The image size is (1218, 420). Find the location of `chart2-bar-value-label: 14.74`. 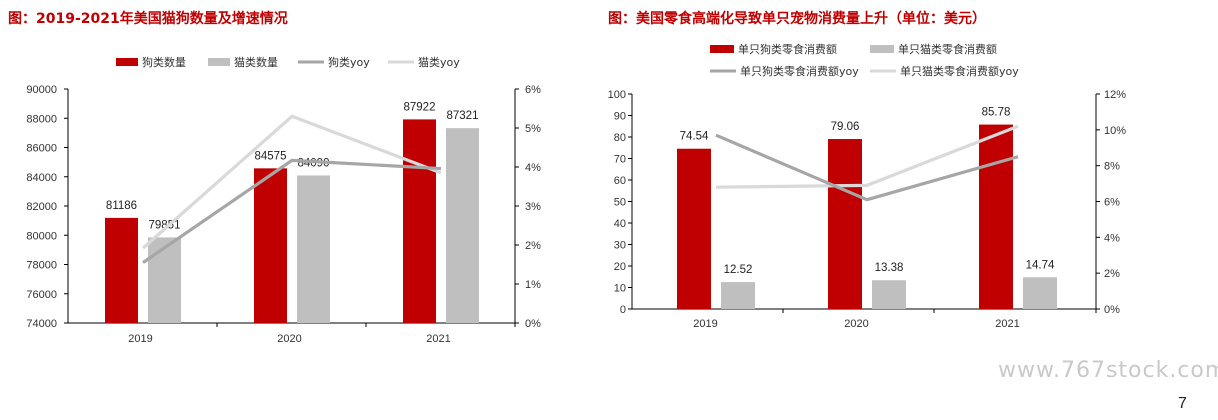

chart2-bar-value-label: 14.74 is located at coordinates (1040, 265).